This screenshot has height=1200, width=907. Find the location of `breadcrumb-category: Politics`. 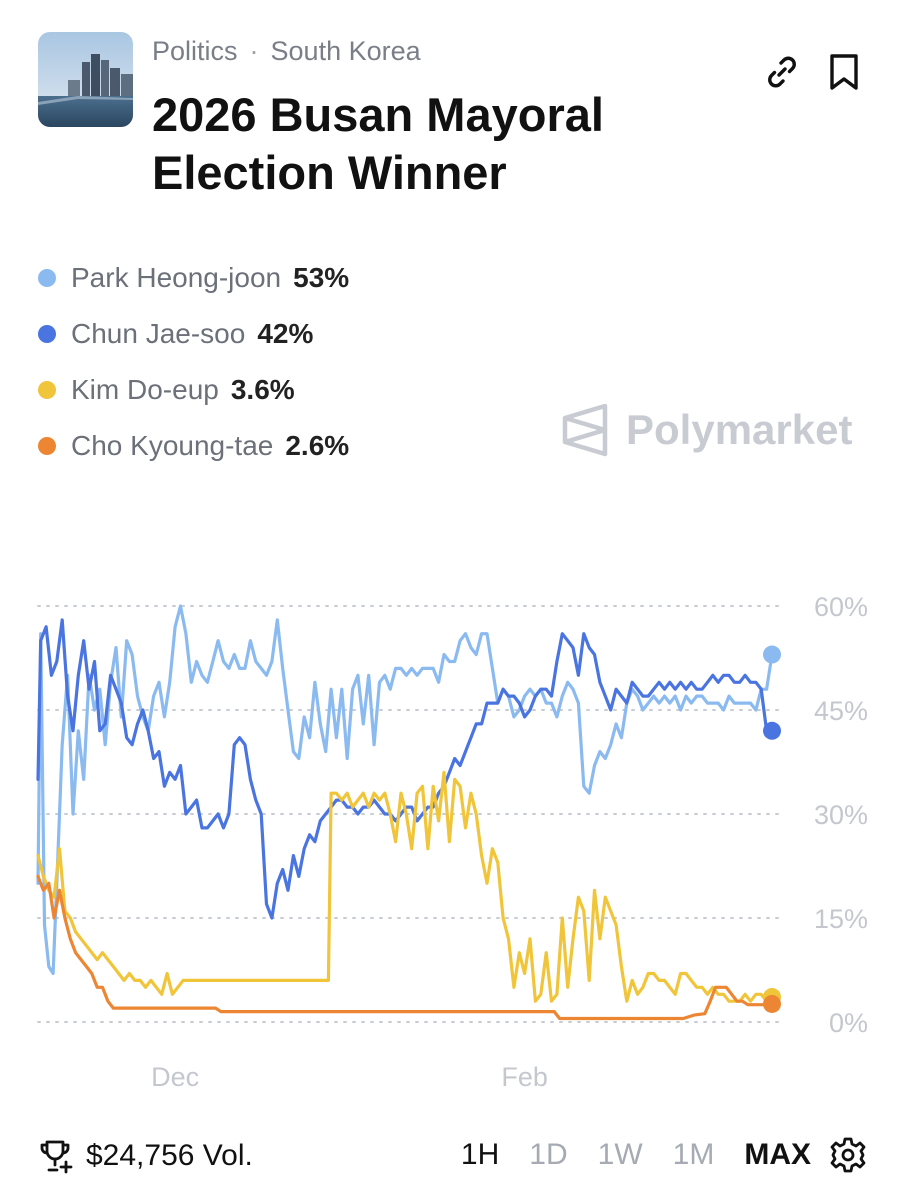

breadcrumb-category: Politics is located at coordinates (195, 51).